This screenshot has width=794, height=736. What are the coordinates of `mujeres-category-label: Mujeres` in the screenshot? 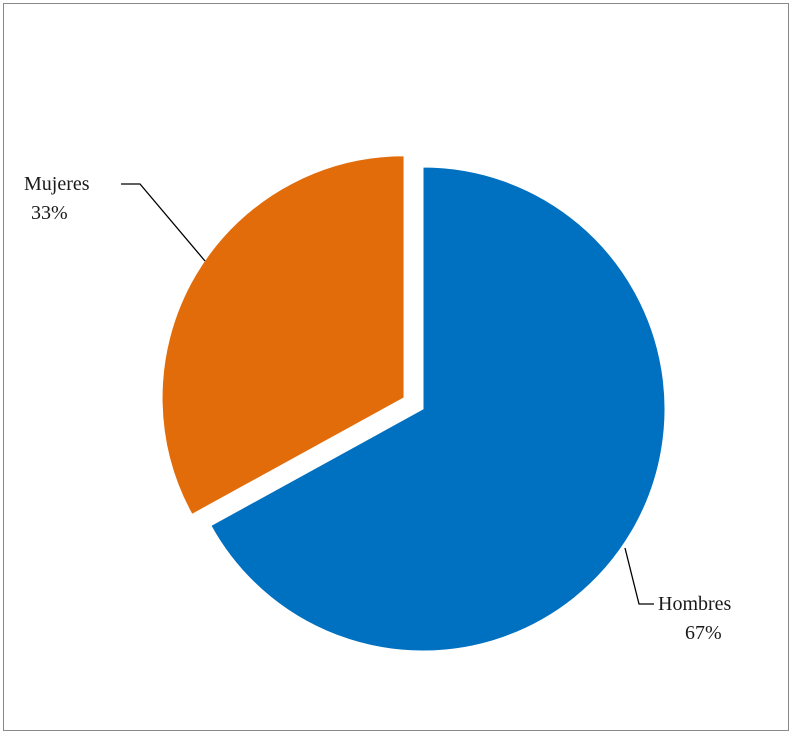 It's located at (57, 184).